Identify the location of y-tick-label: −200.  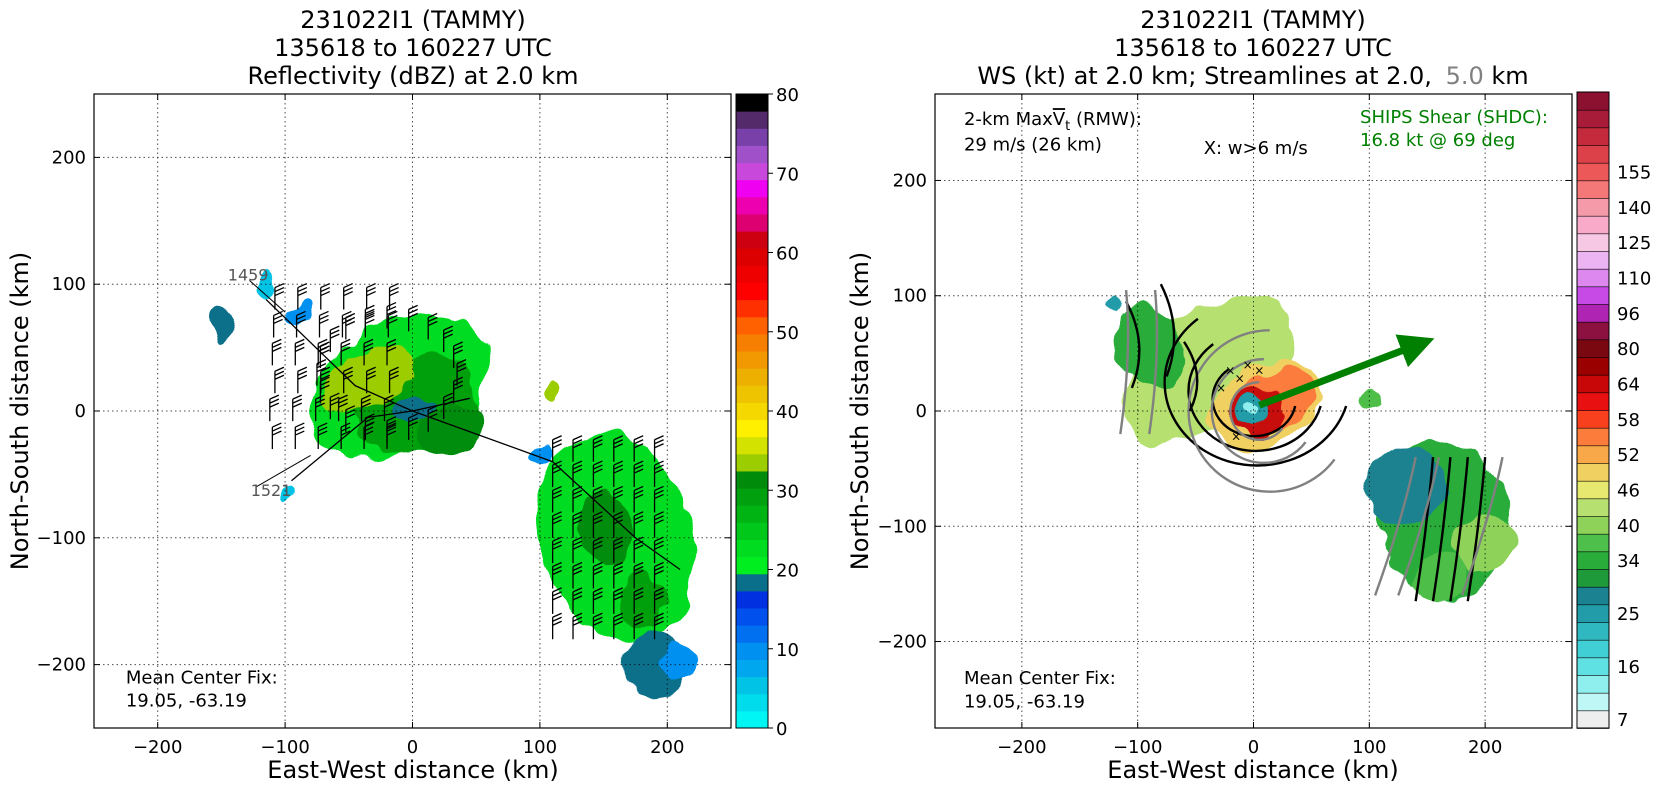
(902, 642).